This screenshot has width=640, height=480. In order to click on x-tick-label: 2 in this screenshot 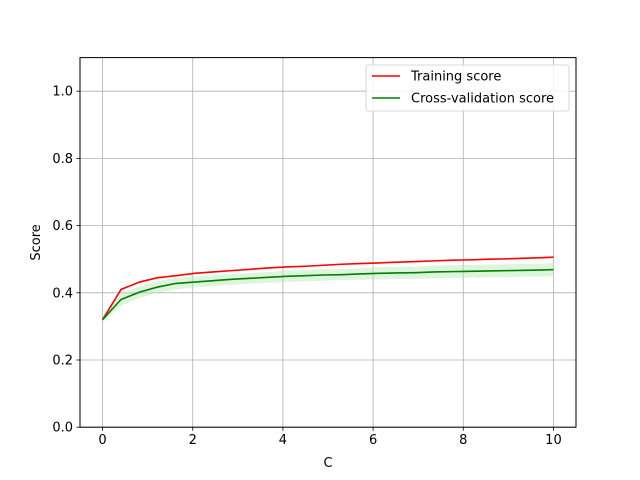, I will do `click(193, 440)`.